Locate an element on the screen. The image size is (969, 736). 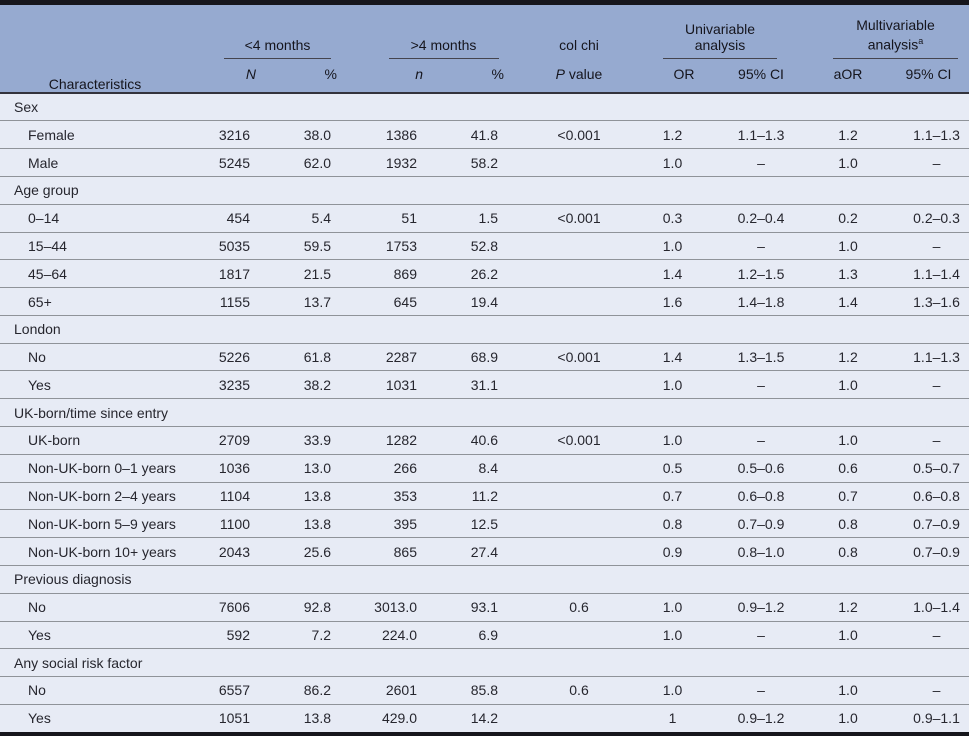
cell-95ci-univariable: 1.3–1.5 is located at coordinates (761, 356).